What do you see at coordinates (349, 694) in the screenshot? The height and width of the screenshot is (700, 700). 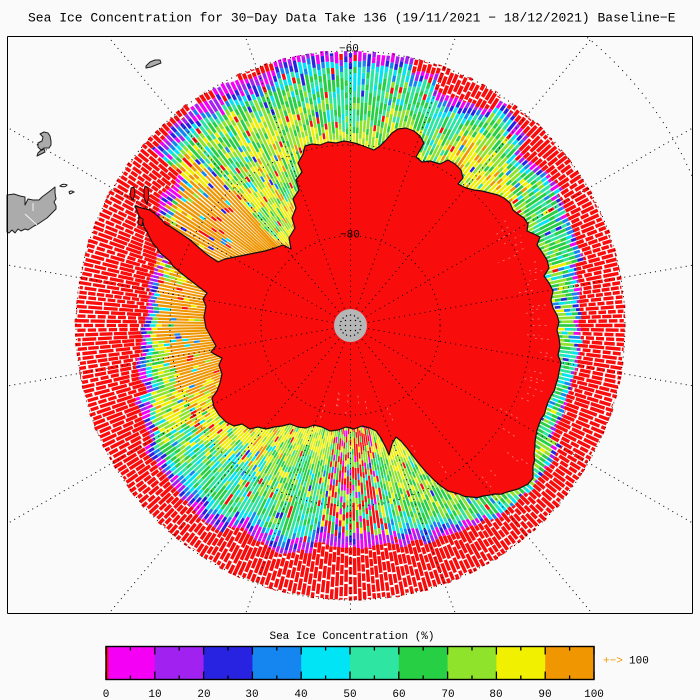 I see `svg-text: 50` at bounding box center [349, 694].